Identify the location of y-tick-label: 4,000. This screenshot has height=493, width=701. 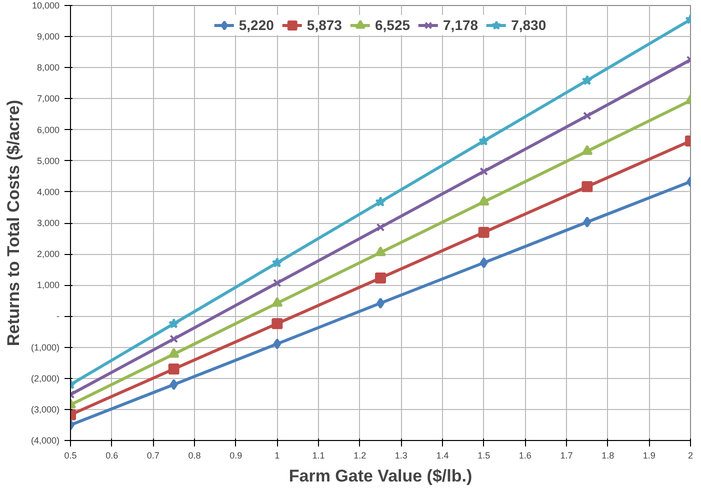
(48, 191).